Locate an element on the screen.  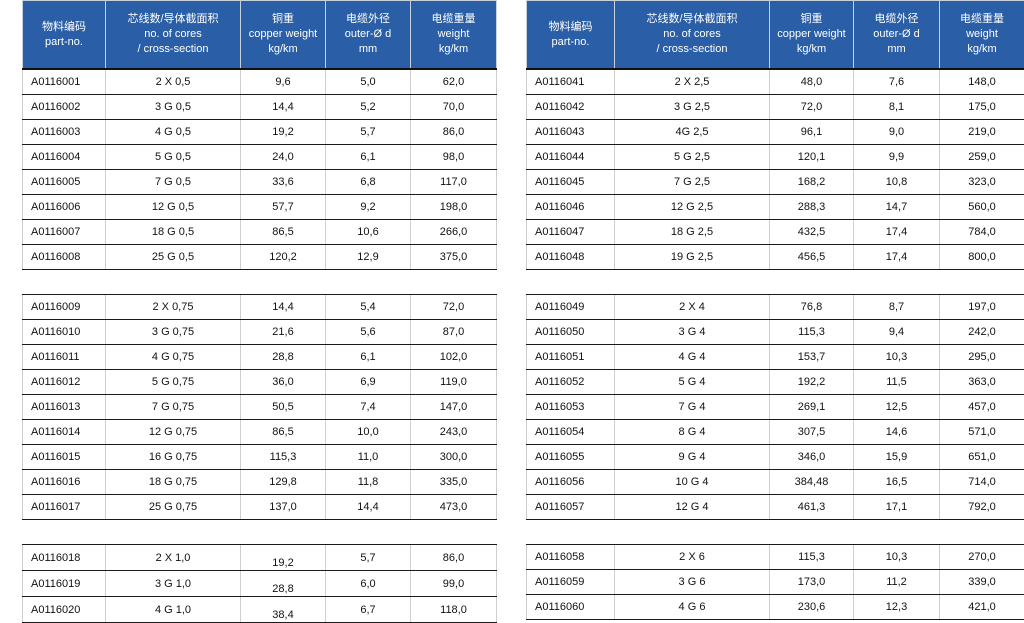
copper-weight-cell: 153,7 is located at coordinates (812, 357).